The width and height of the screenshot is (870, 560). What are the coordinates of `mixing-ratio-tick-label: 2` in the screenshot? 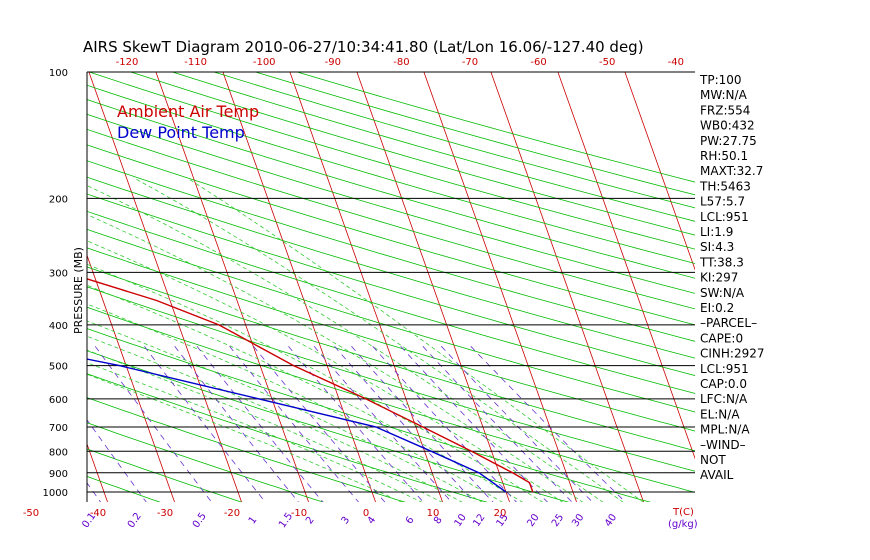 It's located at (310, 521).